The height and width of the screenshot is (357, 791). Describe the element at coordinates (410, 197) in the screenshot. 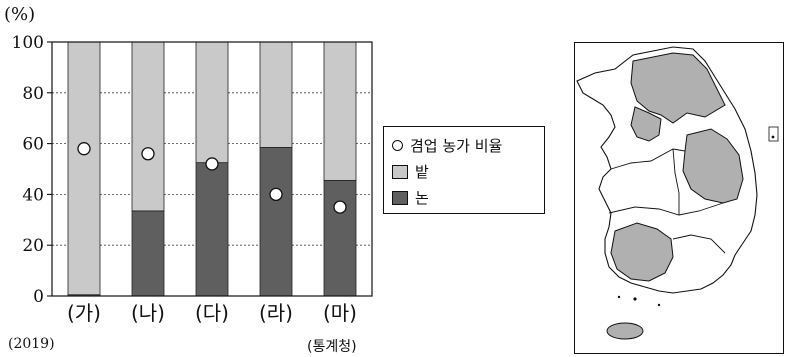

I see `legend-item-paddy-field: 논` at that location.